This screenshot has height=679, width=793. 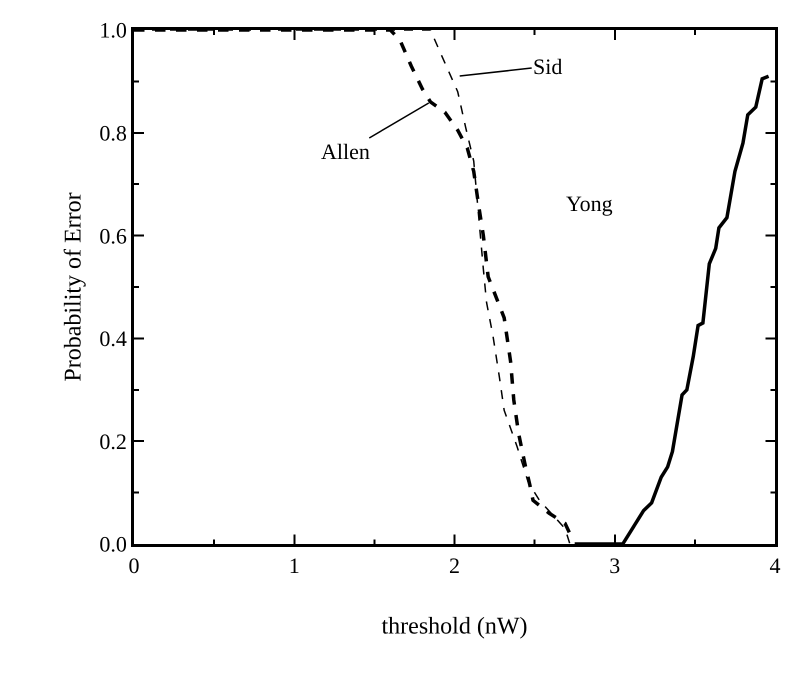 What do you see at coordinates (134, 565) in the screenshot?
I see `x-tick-label: 0` at bounding box center [134, 565].